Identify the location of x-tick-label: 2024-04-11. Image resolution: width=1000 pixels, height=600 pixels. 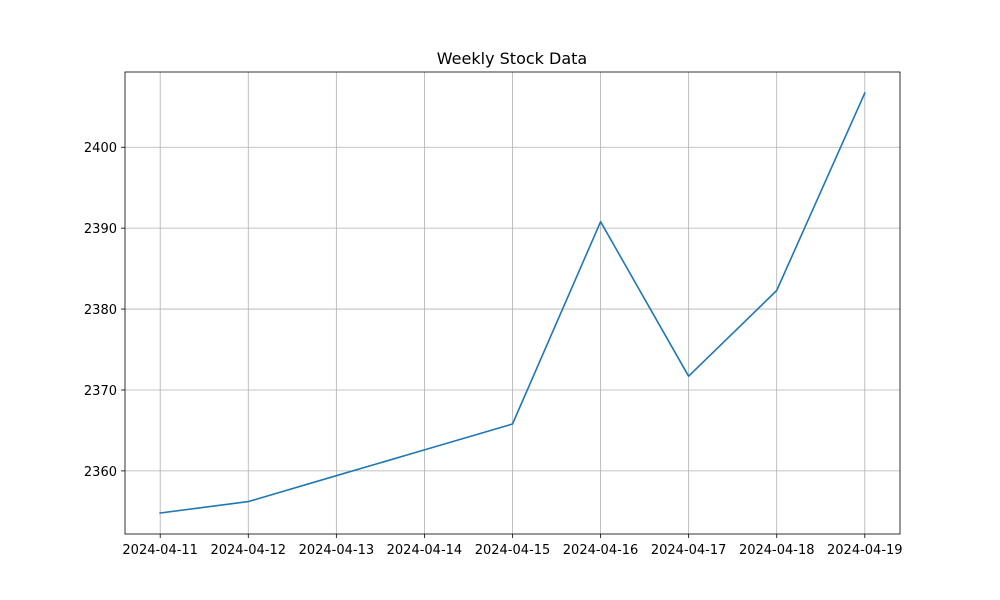
(160, 550).